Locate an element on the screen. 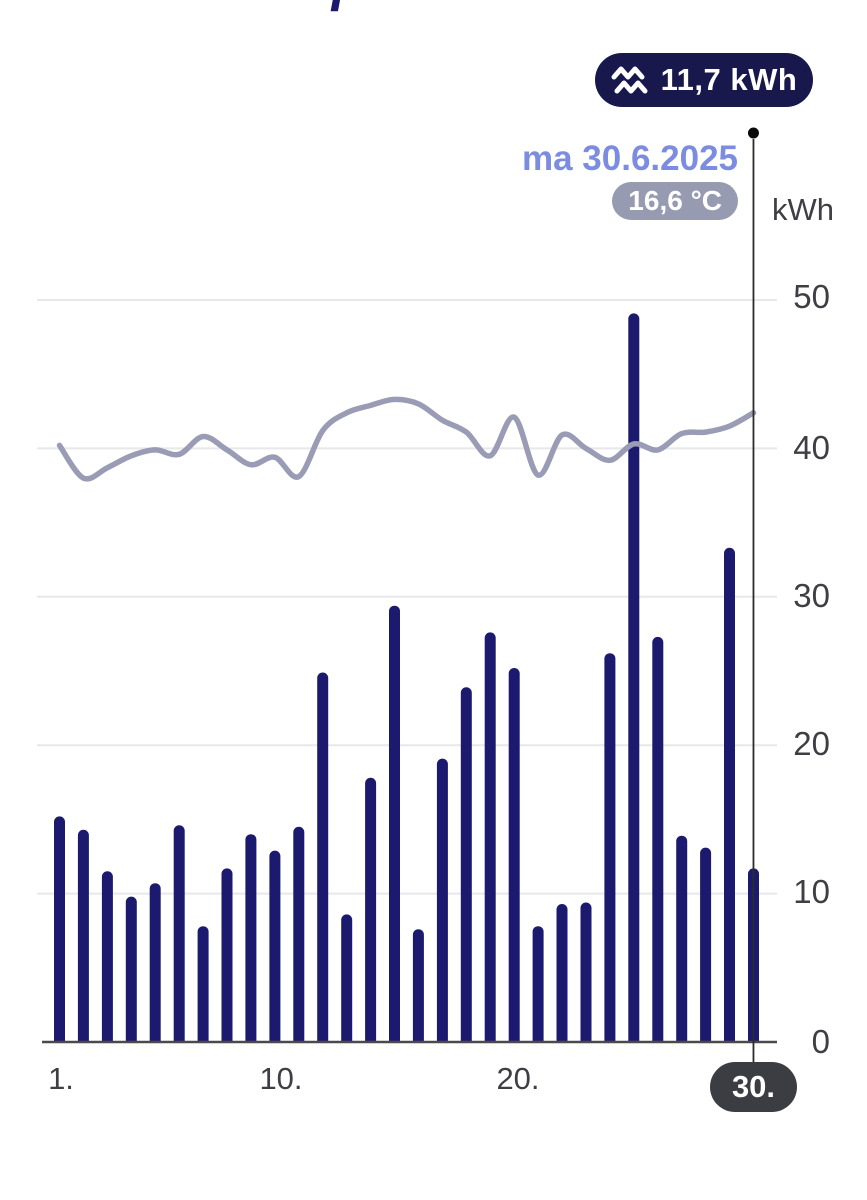 Image resolution: width=867 pixels, height=1200 pixels. selected-value-badge: 11,7 kWh is located at coordinates (704, 80).